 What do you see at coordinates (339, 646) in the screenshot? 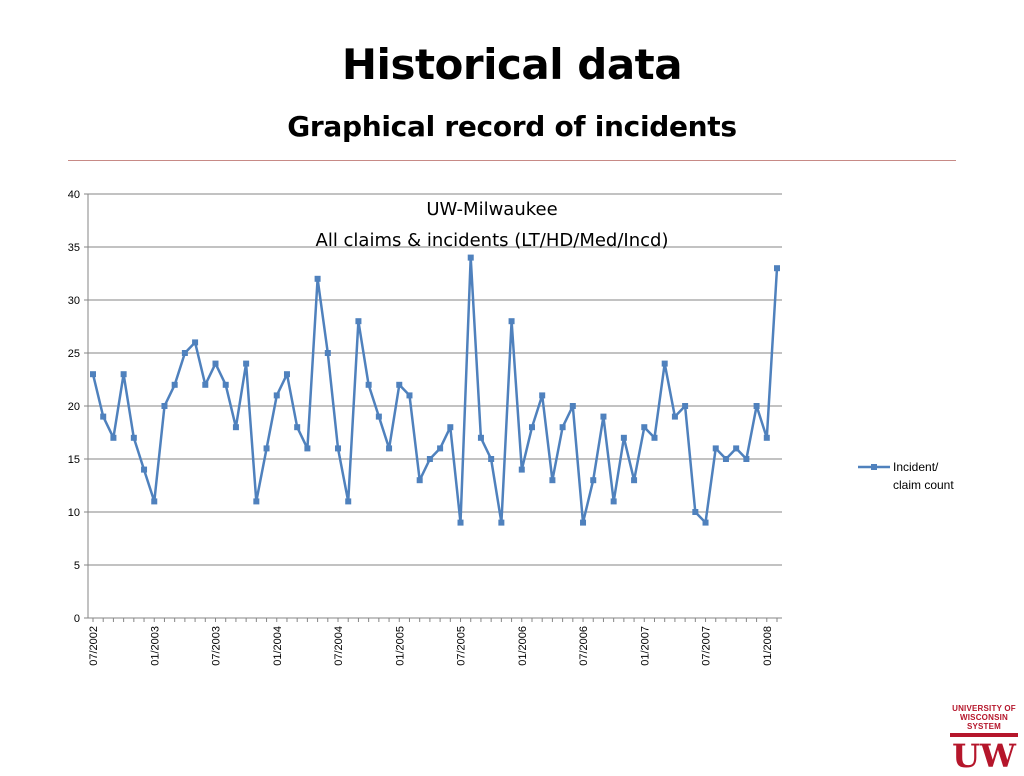
I see `x-tick-label: 07/2004` at bounding box center [339, 646].